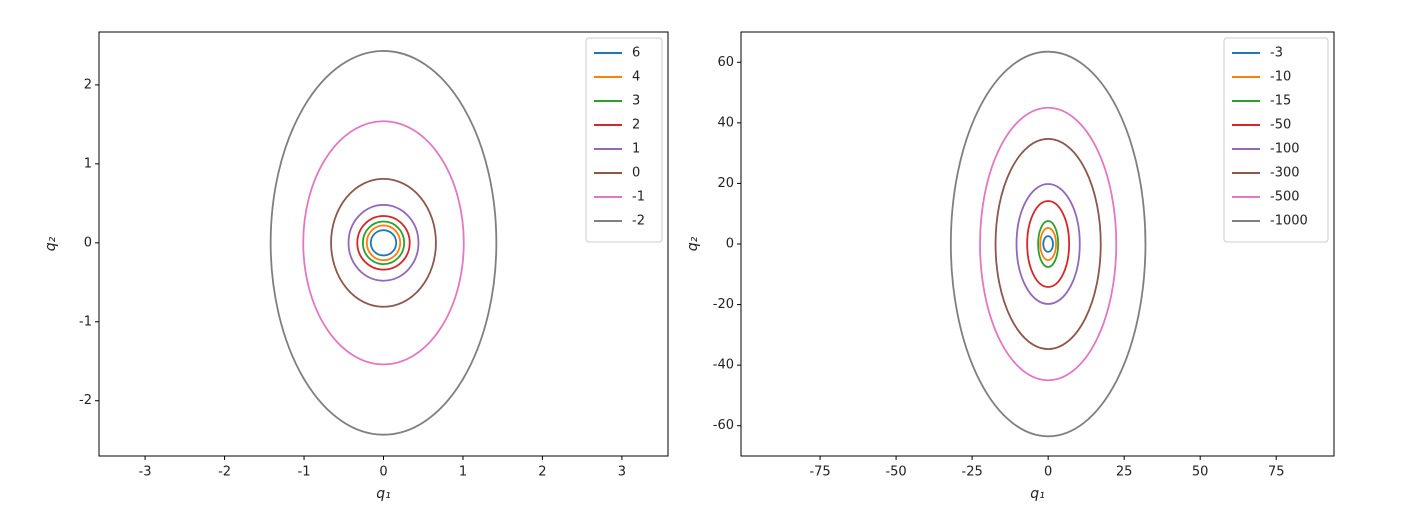 Image resolution: width=1406 pixels, height=524 pixels. Describe the element at coordinates (1280, 125) in the screenshot. I see `legend-label: -50` at that location.